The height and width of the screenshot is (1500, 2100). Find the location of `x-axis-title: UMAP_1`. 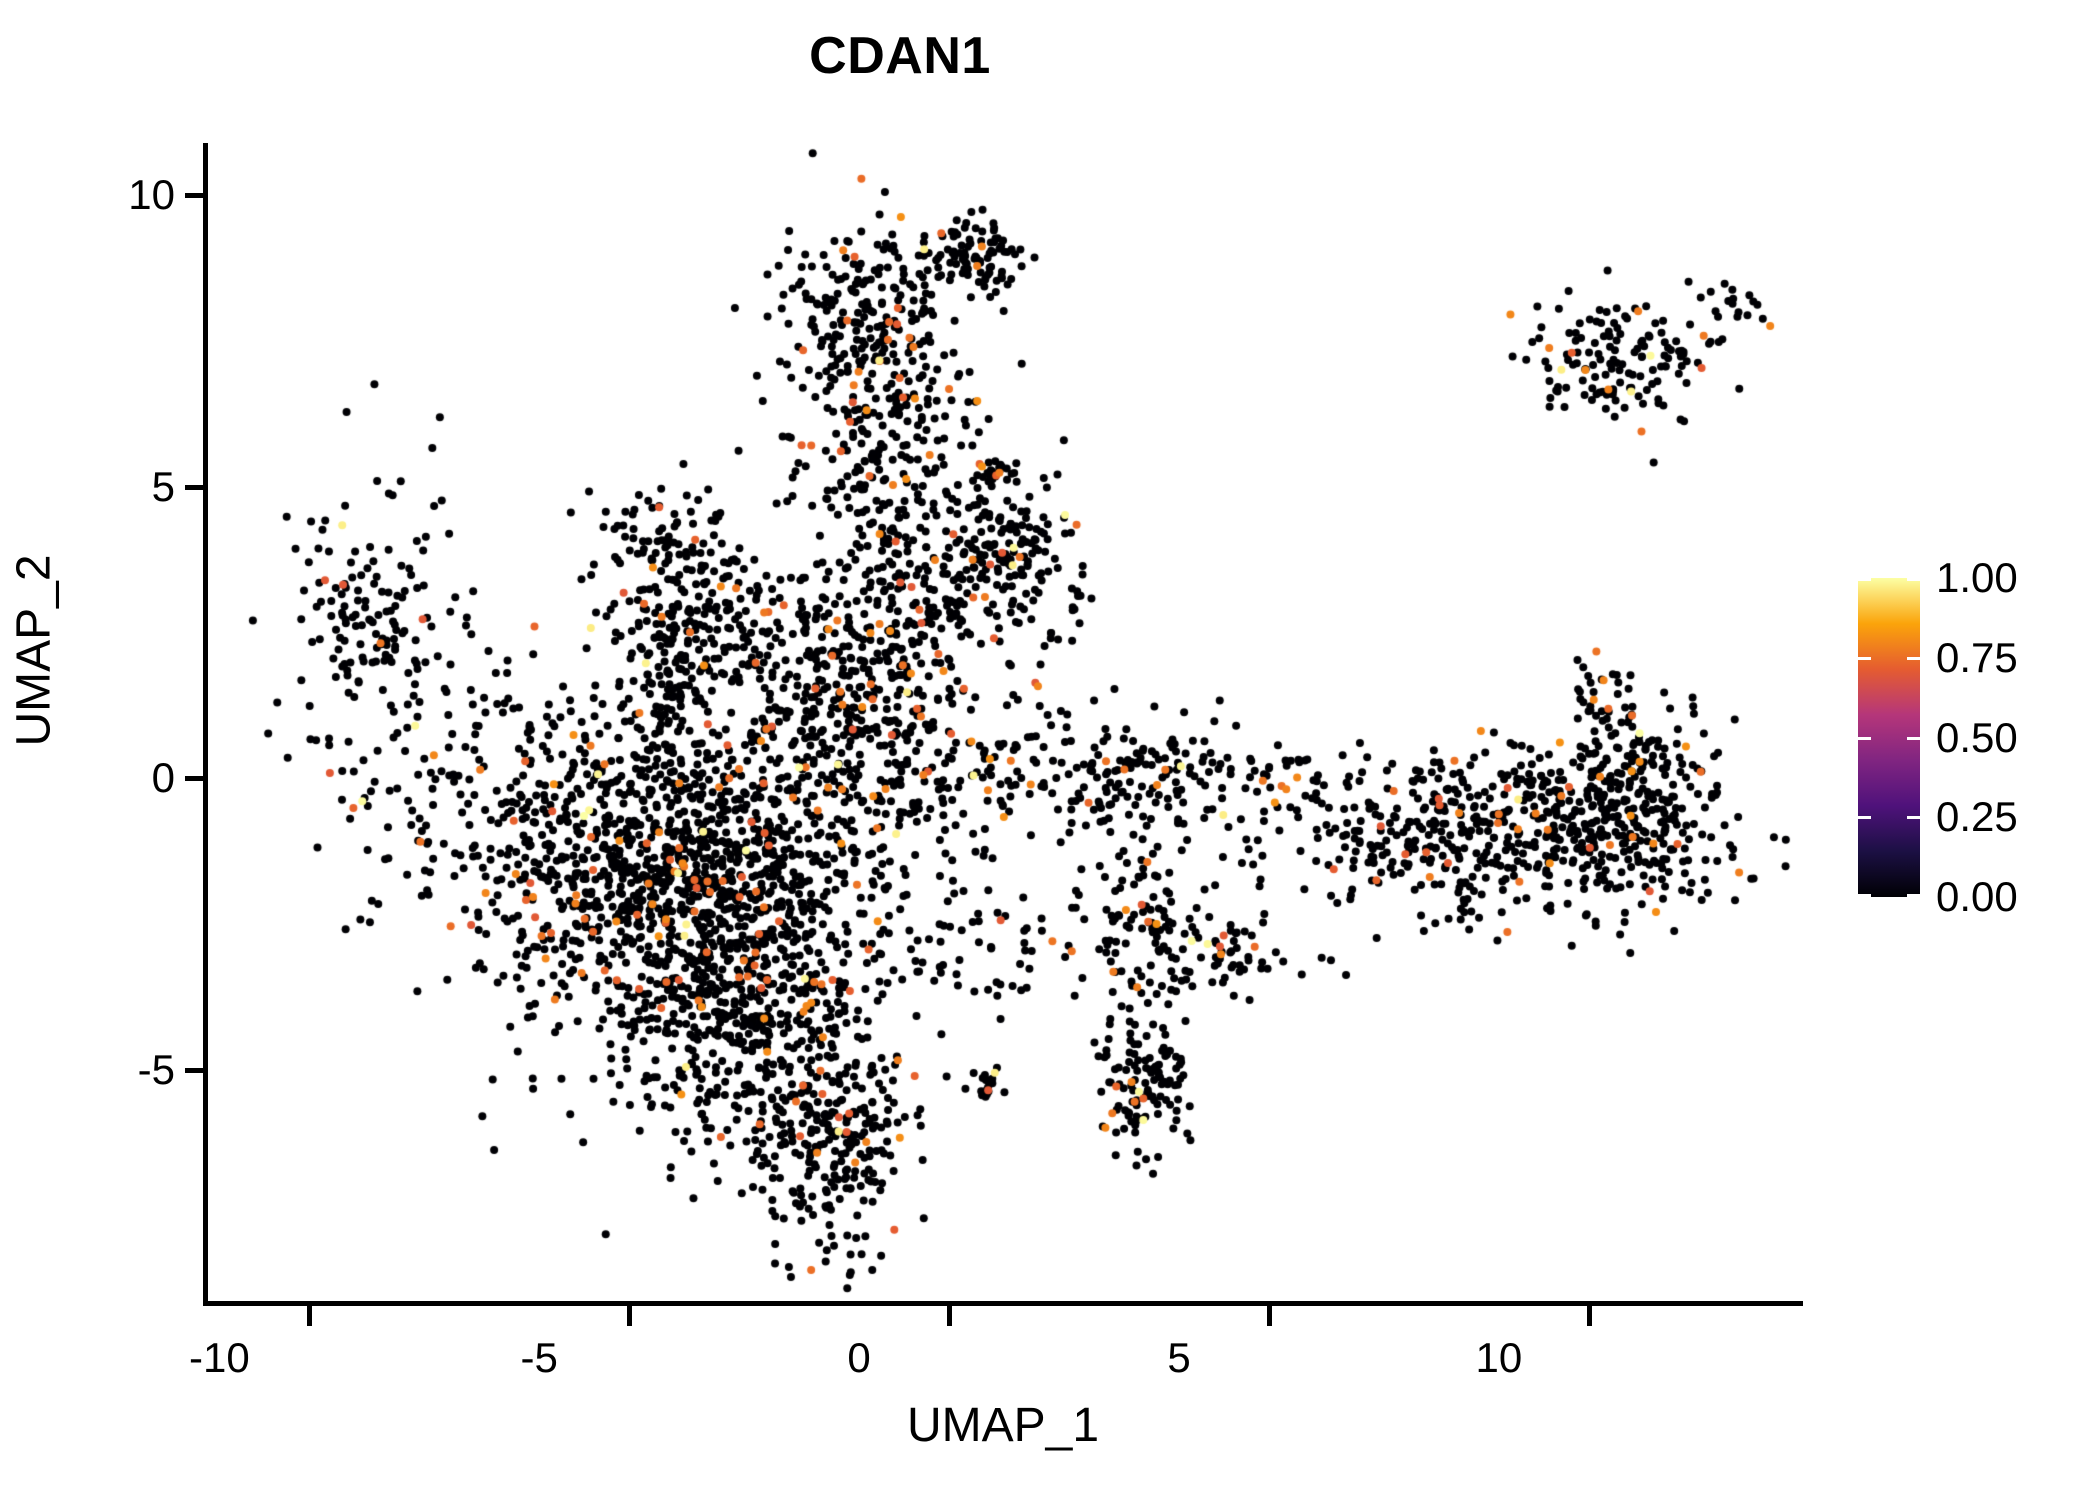

x-axis-title: UMAP_1 is located at coordinates (1003, 1425).